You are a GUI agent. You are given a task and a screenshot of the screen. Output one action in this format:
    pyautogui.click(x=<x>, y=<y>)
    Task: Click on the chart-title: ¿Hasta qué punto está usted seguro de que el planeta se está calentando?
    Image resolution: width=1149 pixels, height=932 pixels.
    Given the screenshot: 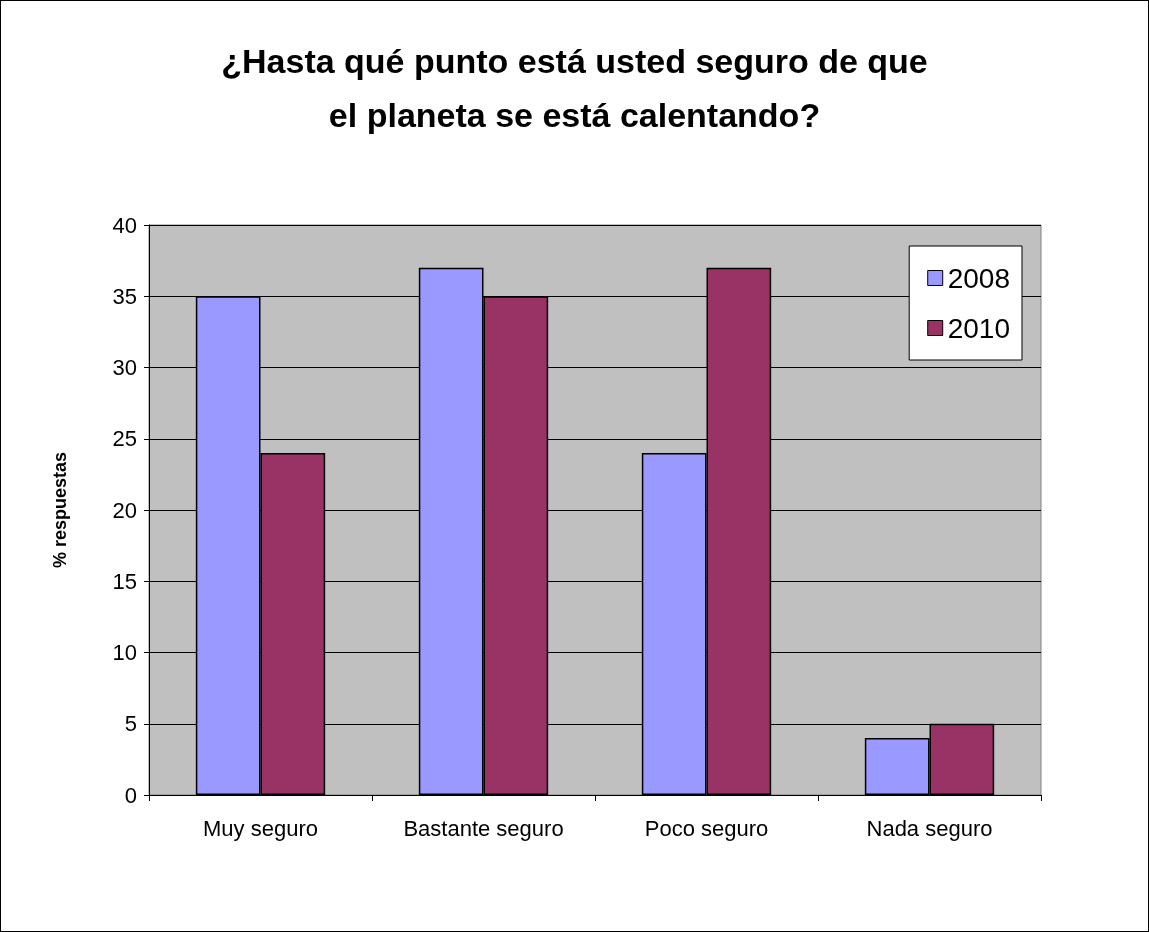 What is the action you would take?
    pyautogui.click(x=574, y=88)
    